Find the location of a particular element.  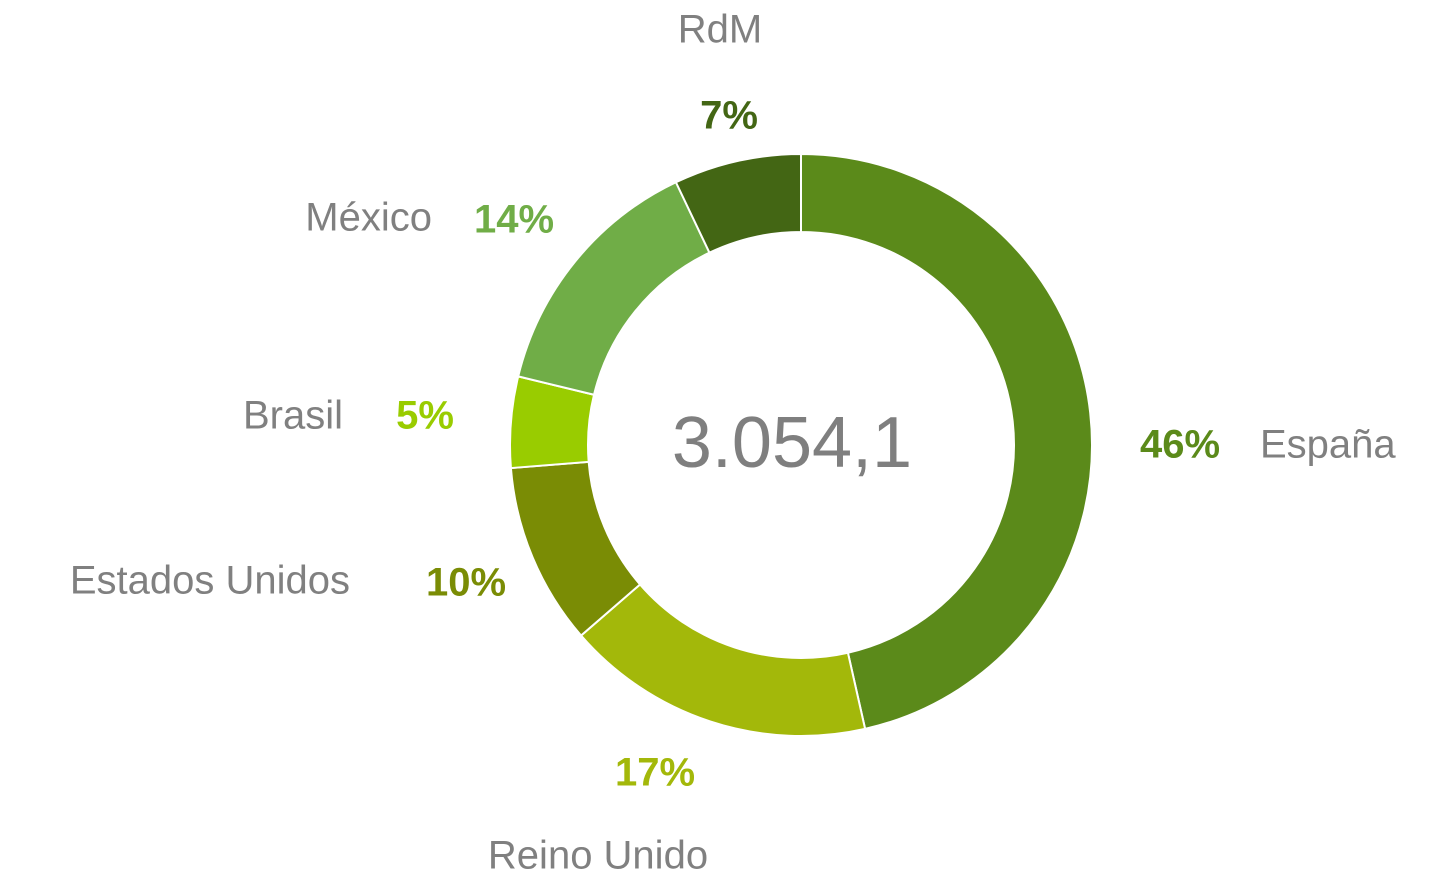

category-label: España is located at coordinates (1328, 445).